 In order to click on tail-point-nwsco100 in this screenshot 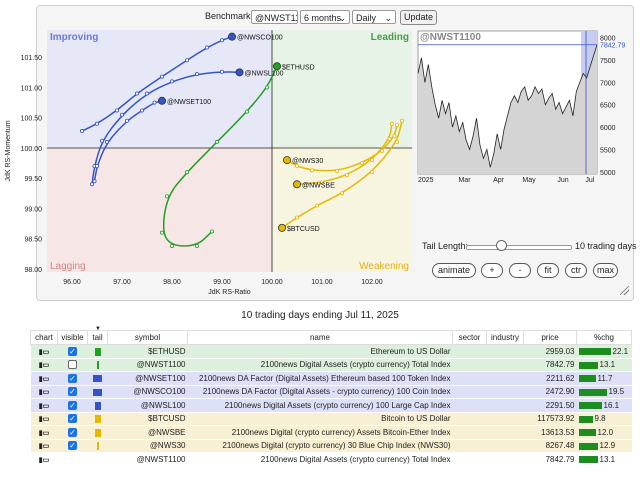, I will do `click(161, 76)`.